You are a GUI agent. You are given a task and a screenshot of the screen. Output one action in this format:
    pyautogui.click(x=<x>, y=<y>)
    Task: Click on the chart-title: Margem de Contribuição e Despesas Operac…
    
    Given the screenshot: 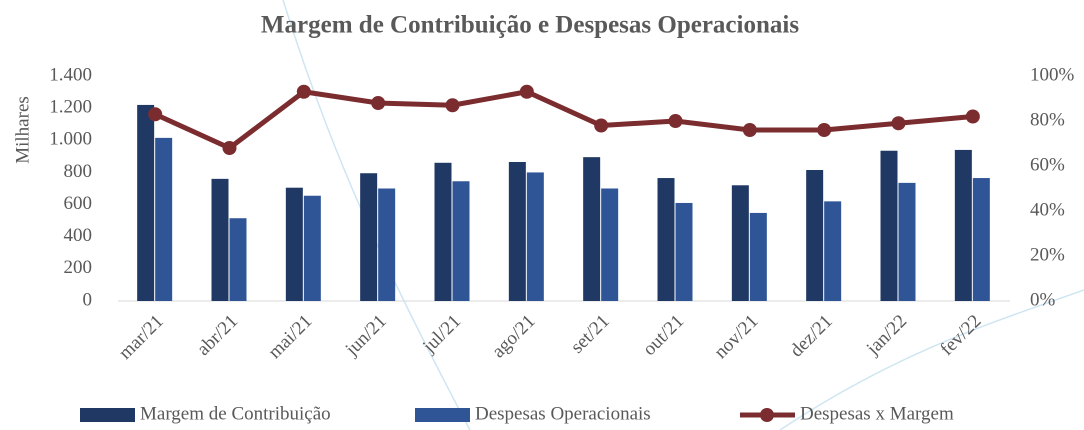 What is the action you would take?
    pyautogui.click(x=530, y=25)
    